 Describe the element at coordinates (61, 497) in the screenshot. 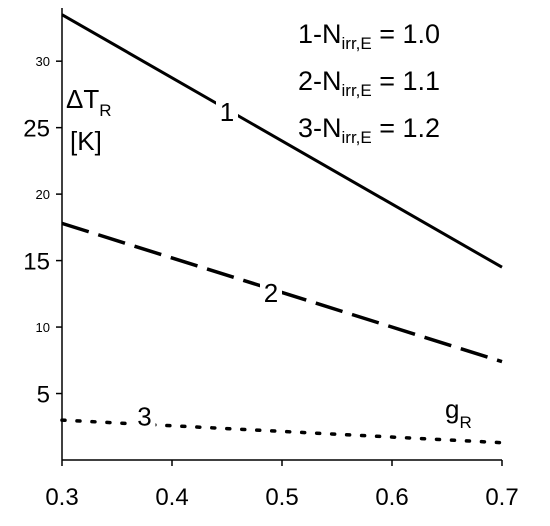

I see `x-tick-label: 0.3` at that location.